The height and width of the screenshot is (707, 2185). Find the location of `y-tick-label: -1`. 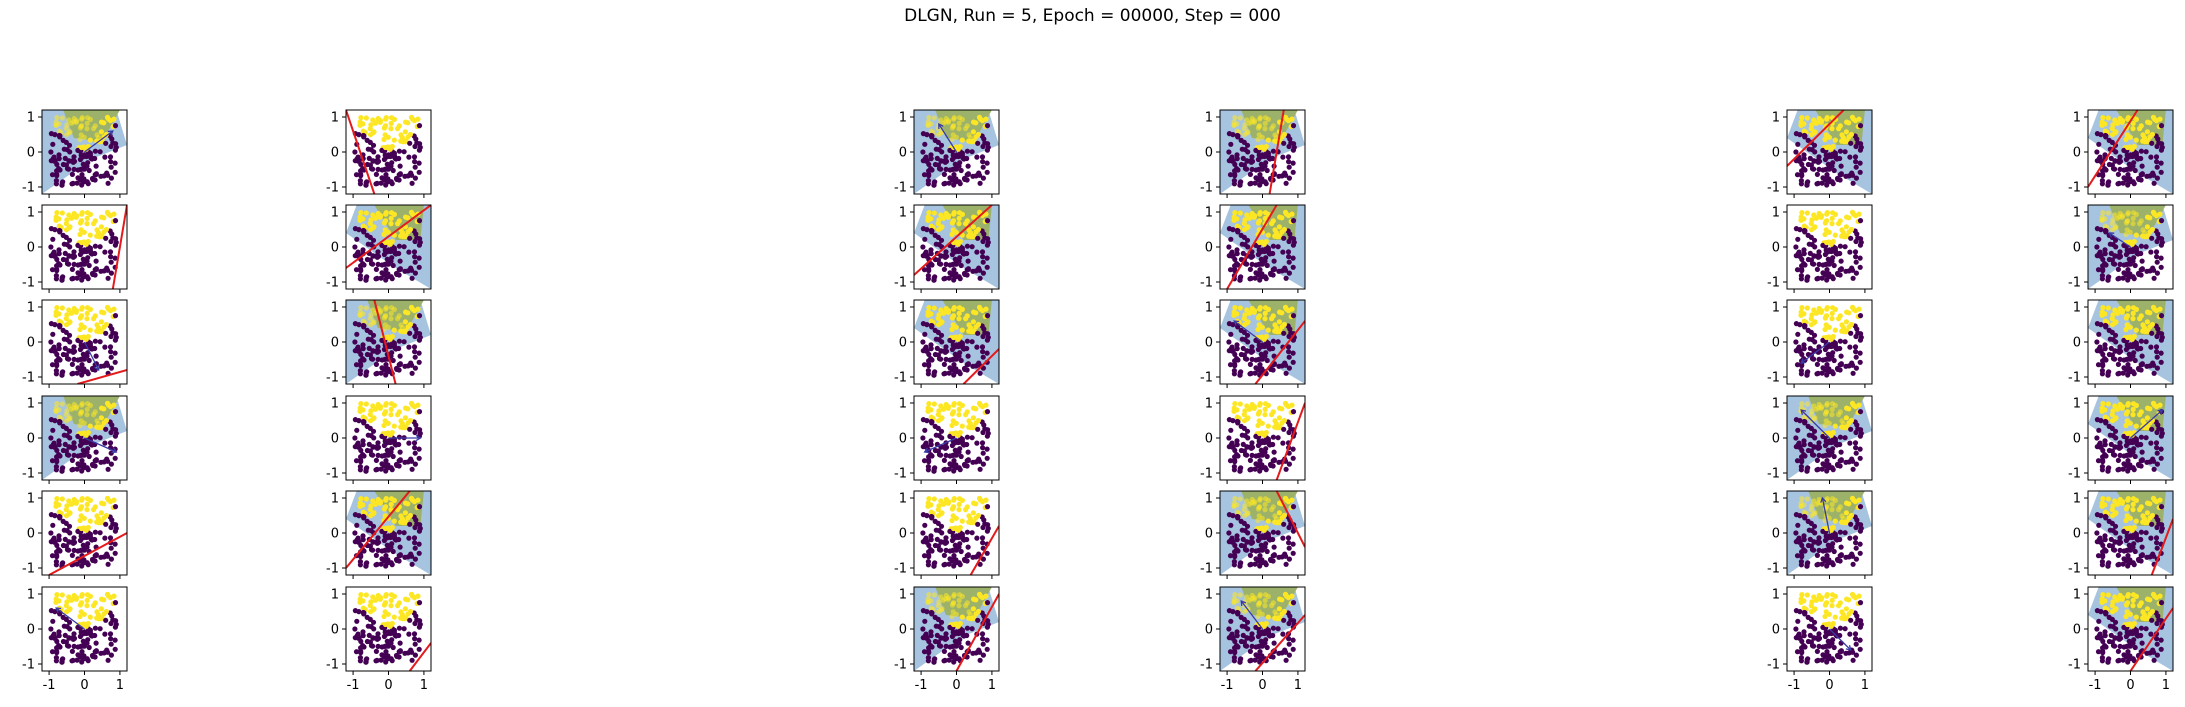

y-tick-label: -1 is located at coordinates (2074, 378).